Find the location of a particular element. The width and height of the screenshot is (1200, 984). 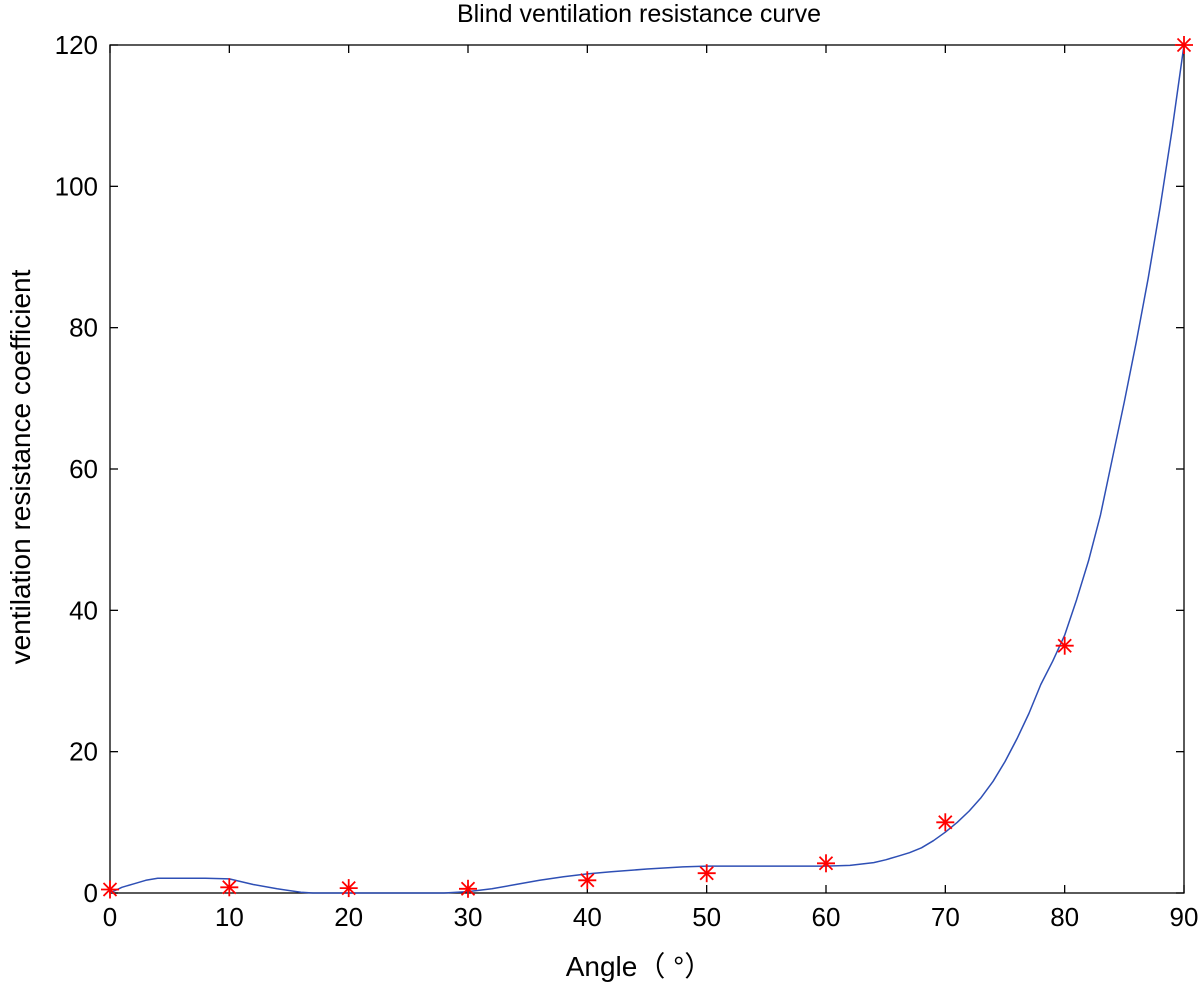

x-tick-label: 0 is located at coordinates (110, 917).